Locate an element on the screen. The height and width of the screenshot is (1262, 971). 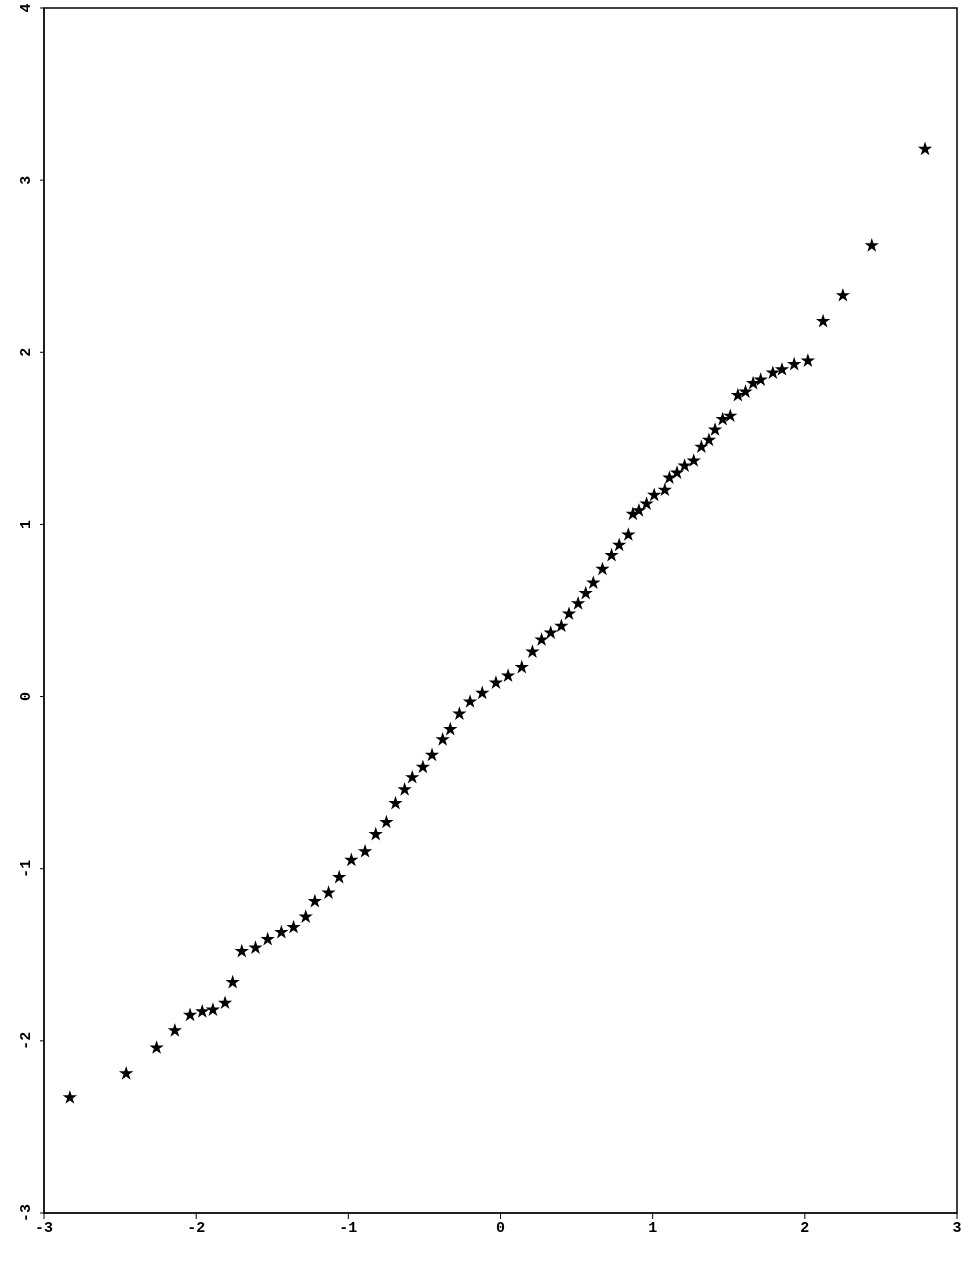
y-tick-label: 1 is located at coordinates (26, 524).